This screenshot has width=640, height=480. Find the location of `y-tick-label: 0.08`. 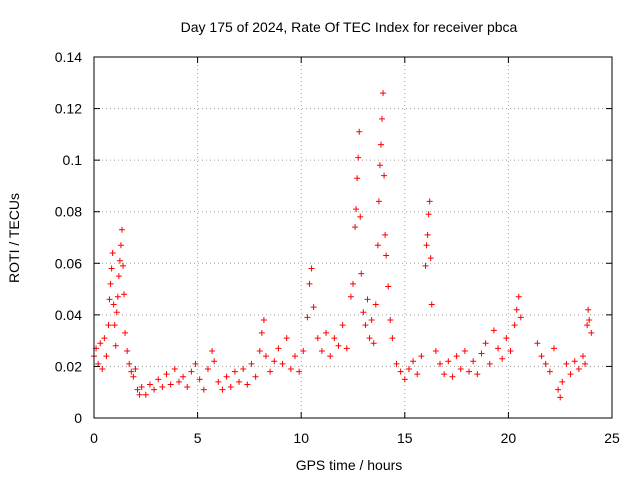

y-tick-label: 0.08 is located at coordinates (68, 212).